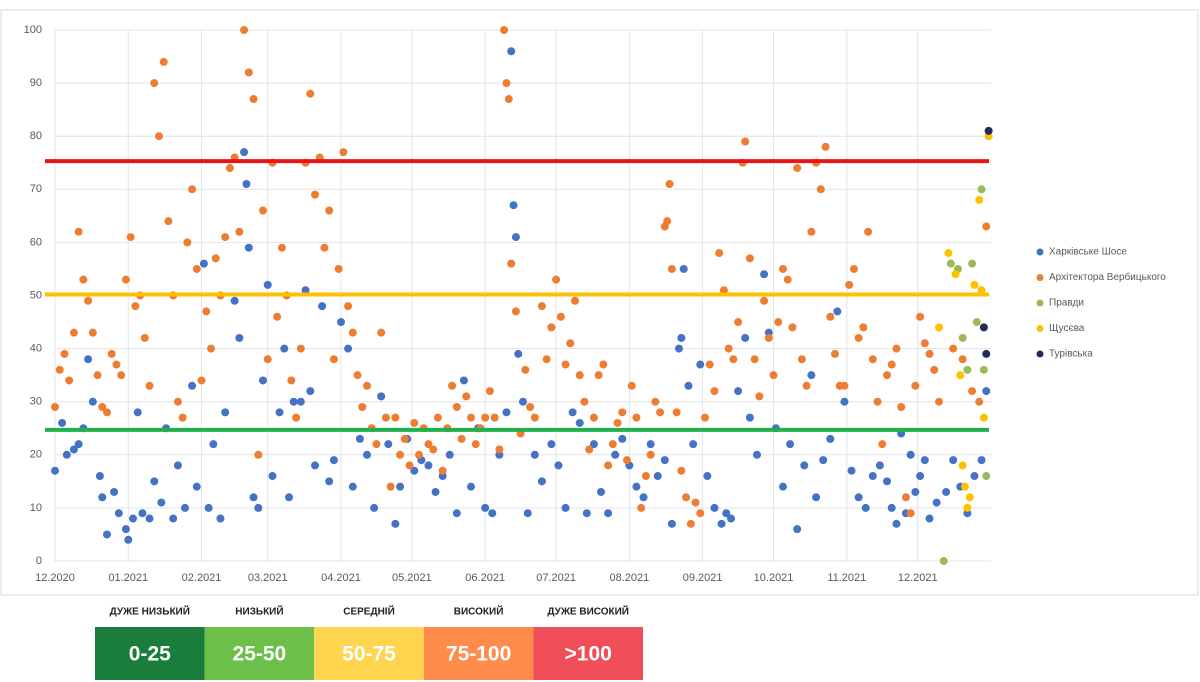  What do you see at coordinates (36, 242) in the screenshot?
I see `y-tick-label: 60` at bounding box center [36, 242].